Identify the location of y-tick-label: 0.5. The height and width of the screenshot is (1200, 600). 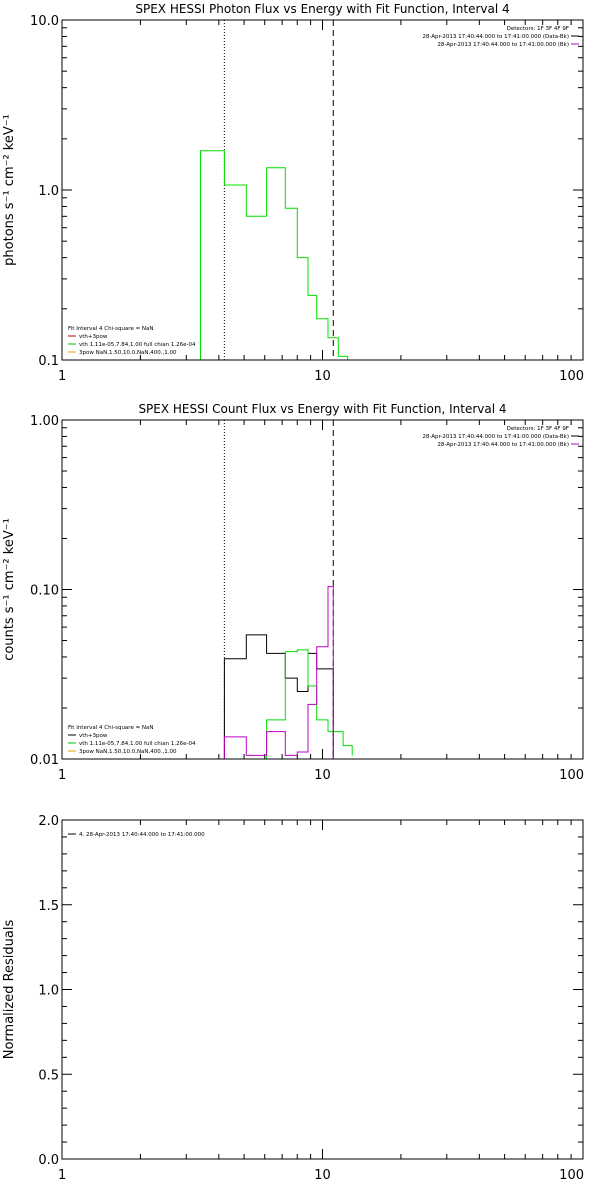
(48, 1075).